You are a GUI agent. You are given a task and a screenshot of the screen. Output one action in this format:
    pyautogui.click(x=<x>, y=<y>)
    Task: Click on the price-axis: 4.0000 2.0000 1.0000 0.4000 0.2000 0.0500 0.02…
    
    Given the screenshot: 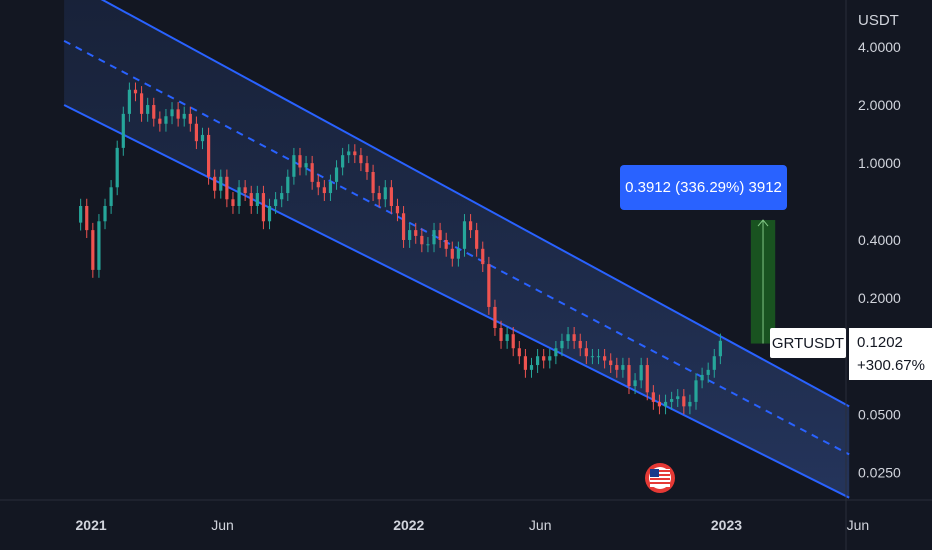 What is the action you would take?
    pyautogui.click(x=879, y=260)
    